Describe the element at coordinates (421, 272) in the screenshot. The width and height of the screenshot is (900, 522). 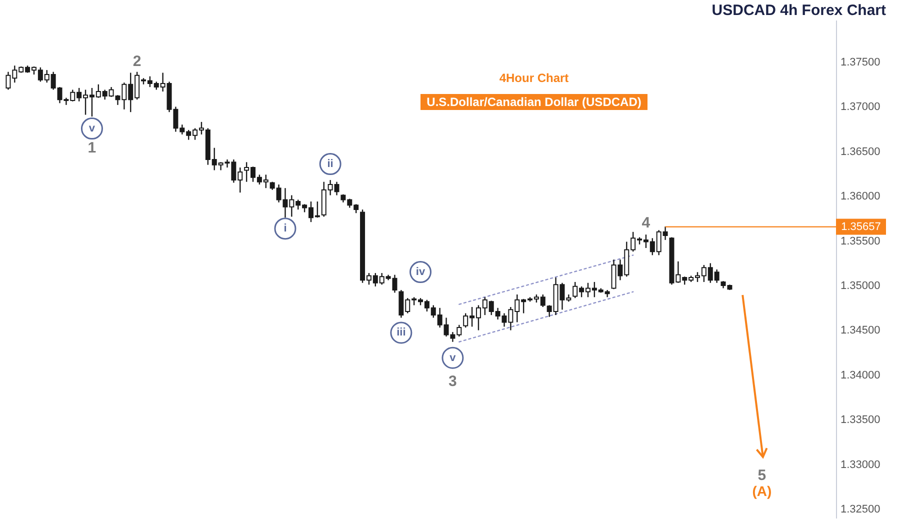
I see `annotation: iv` at that location.